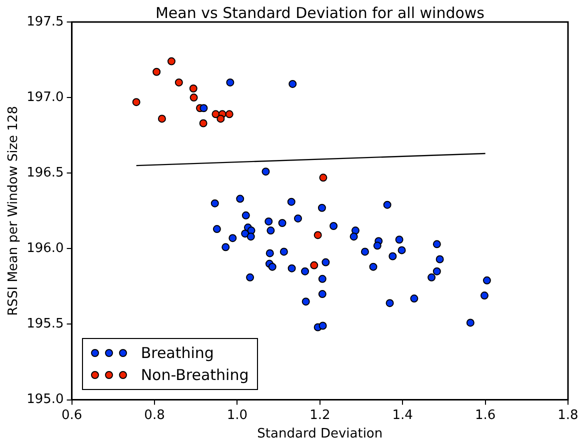  Describe the element at coordinates (568, 415) in the screenshot. I see `x-tick-label: 1.8` at that location.